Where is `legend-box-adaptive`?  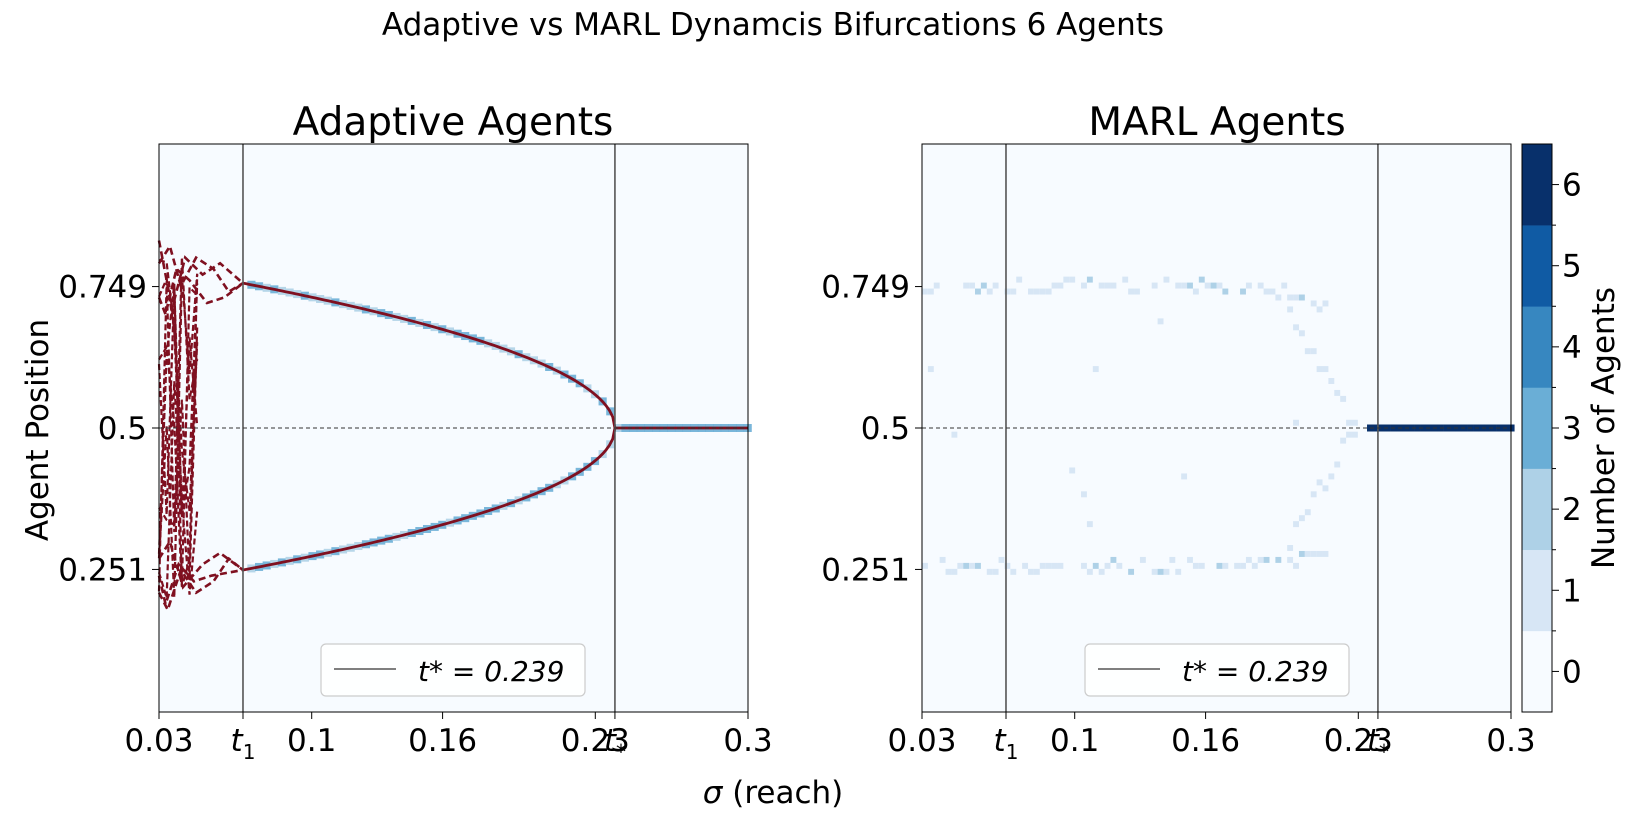 legend-box-adaptive is located at coordinates (453, 670).